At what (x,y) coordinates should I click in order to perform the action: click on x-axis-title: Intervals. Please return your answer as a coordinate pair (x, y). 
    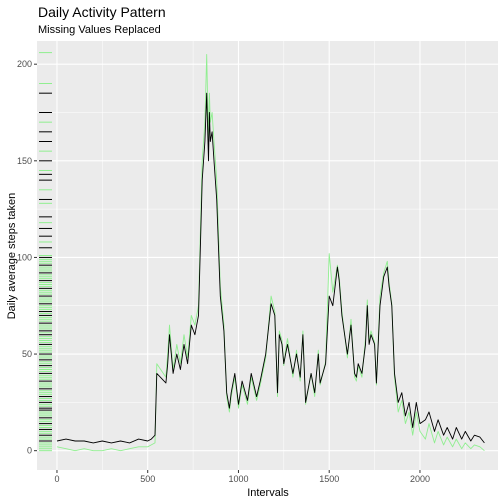
    Looking at the image, I should click on (268, 493).